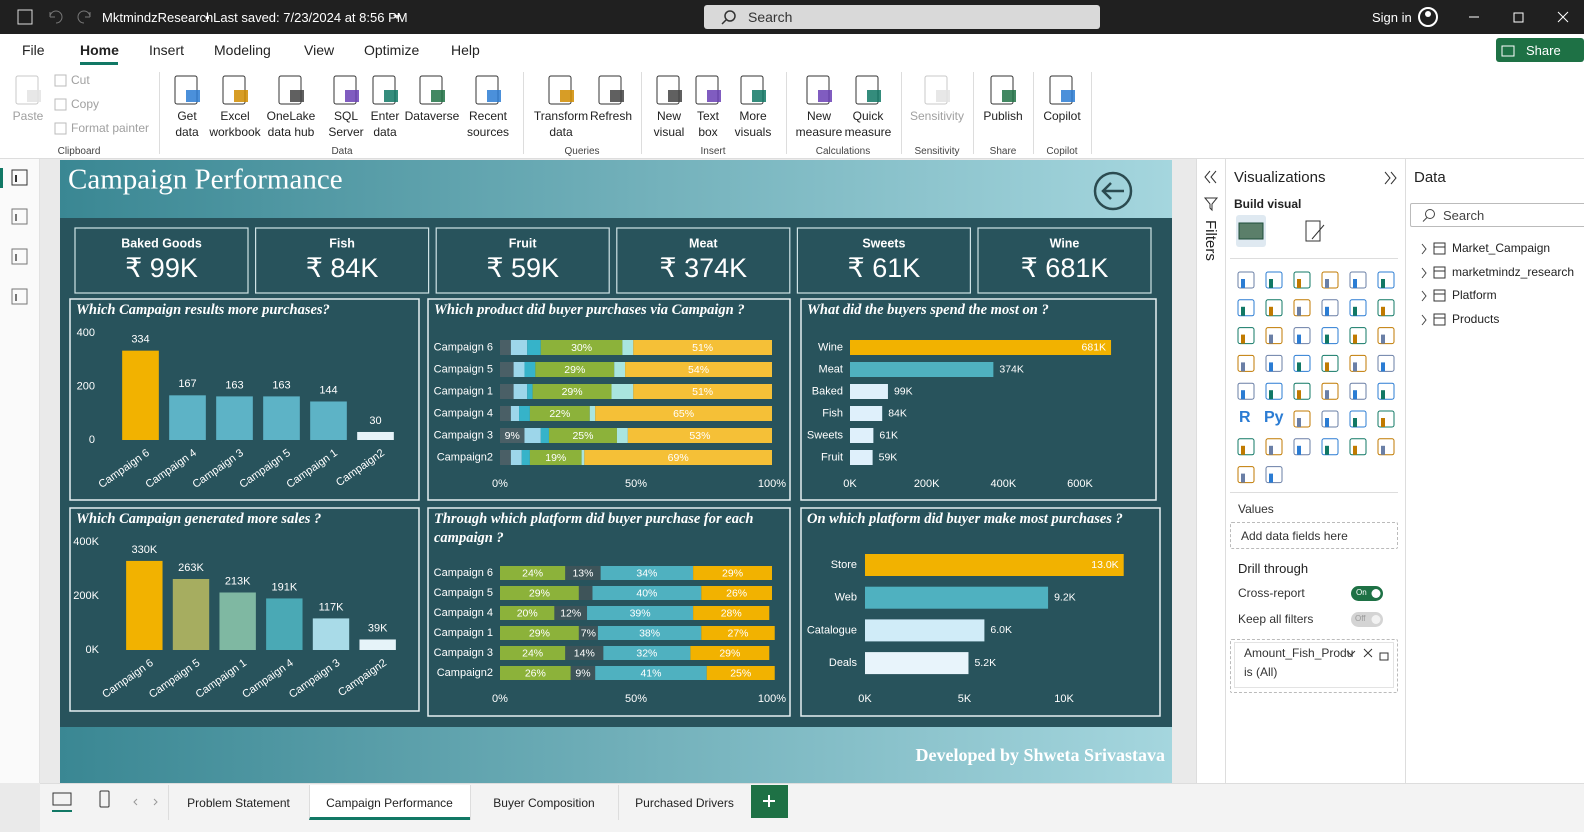 The height and width of the screenshot is (832, 1584). I want to click on data-table: Market_Campaign, so click(1501, 248).